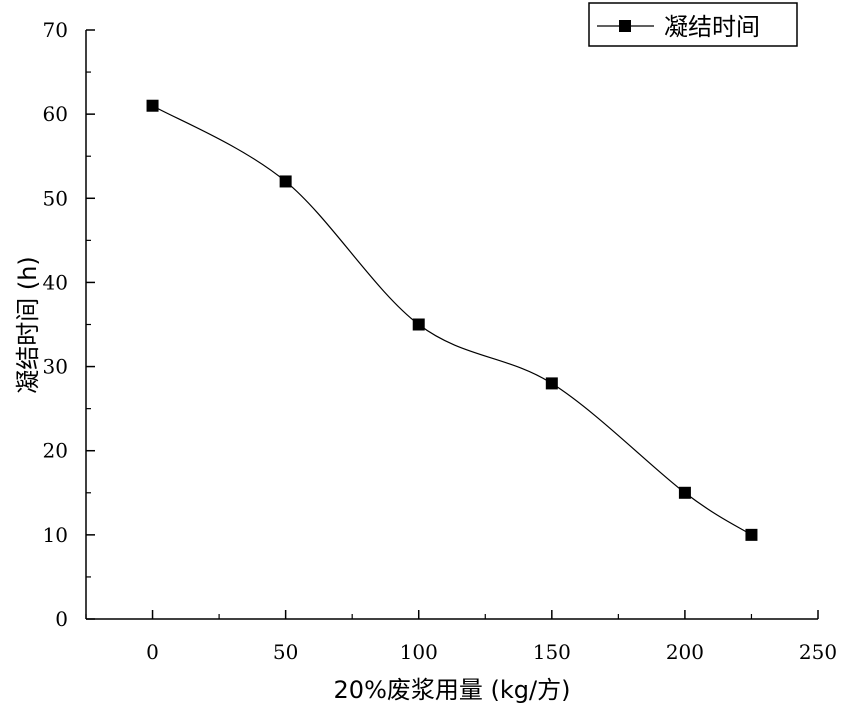 This screenshot has width=841, height=714. What do you see at coordinates (55, 451) in the screenshot?
I see `y-tick-label: 20` at bounding box center [55, 451].